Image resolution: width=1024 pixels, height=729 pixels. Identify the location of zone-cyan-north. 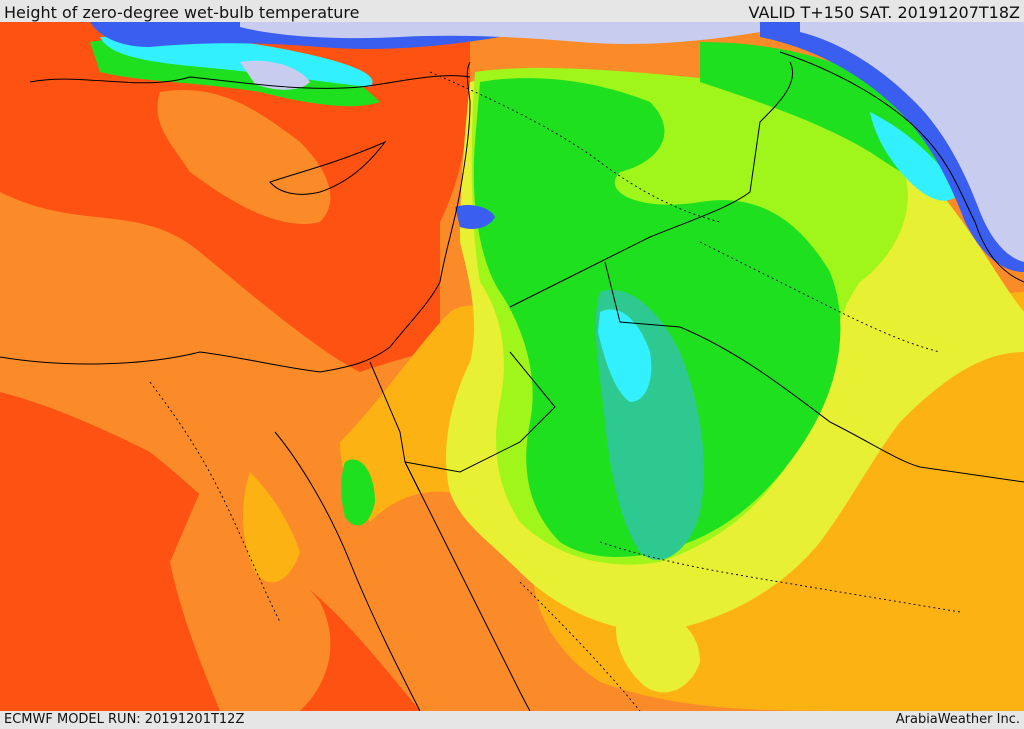
(236, 61).